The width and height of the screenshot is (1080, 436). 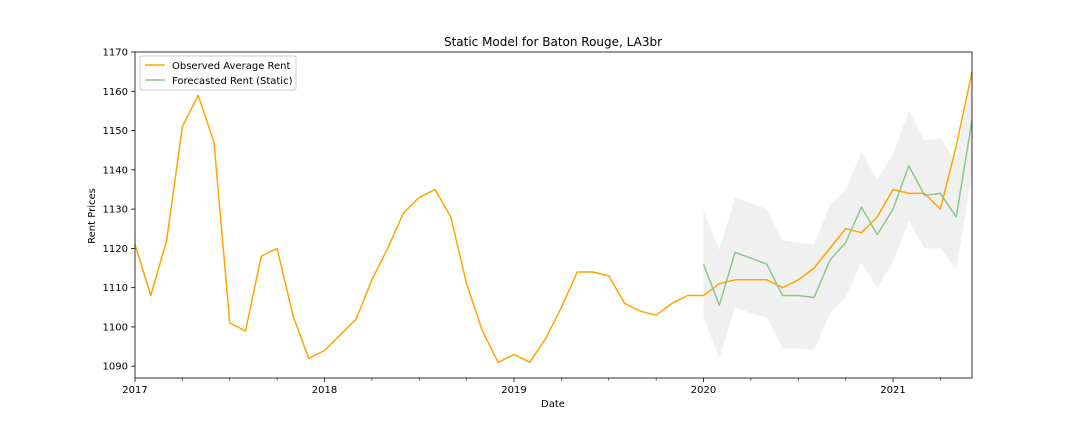 What do you see at coordinates (115, 53) in the screenshot?
I see `y-tick-label: 1170` at bounding box center [115, 53].